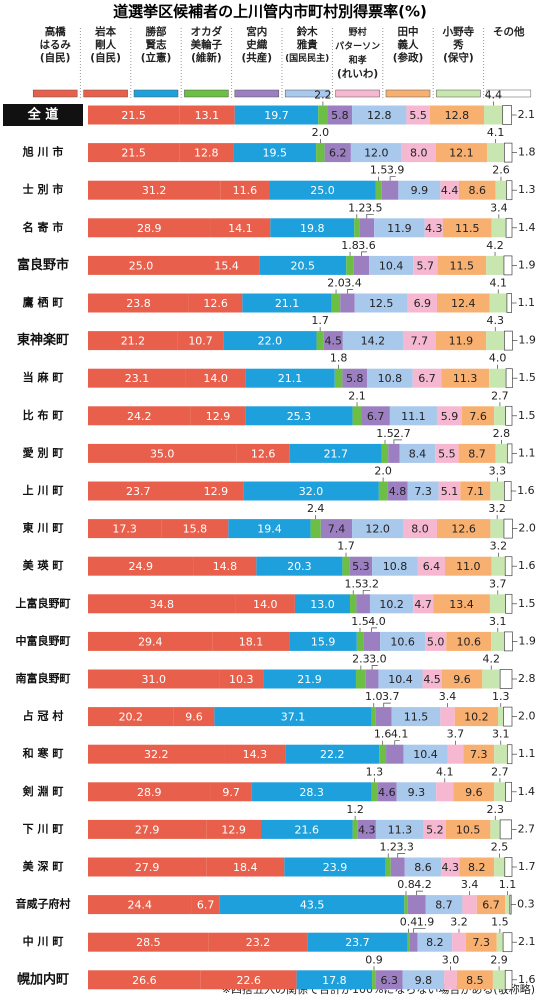  I want to click on value-label: 21.5, so click(133, 153).